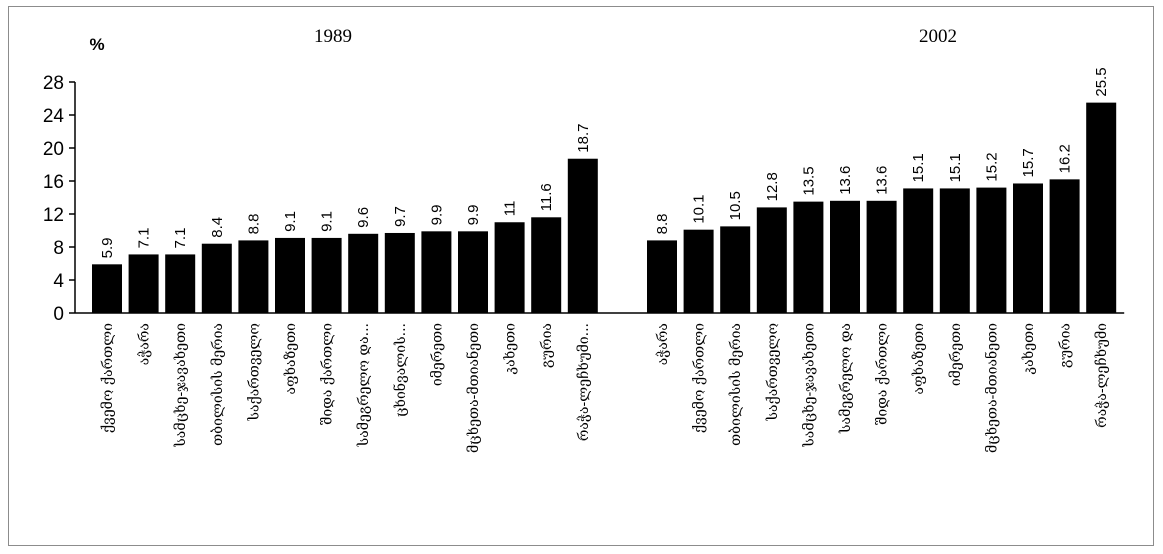  I want to click on panel-title: 1989, so click(333, 36).